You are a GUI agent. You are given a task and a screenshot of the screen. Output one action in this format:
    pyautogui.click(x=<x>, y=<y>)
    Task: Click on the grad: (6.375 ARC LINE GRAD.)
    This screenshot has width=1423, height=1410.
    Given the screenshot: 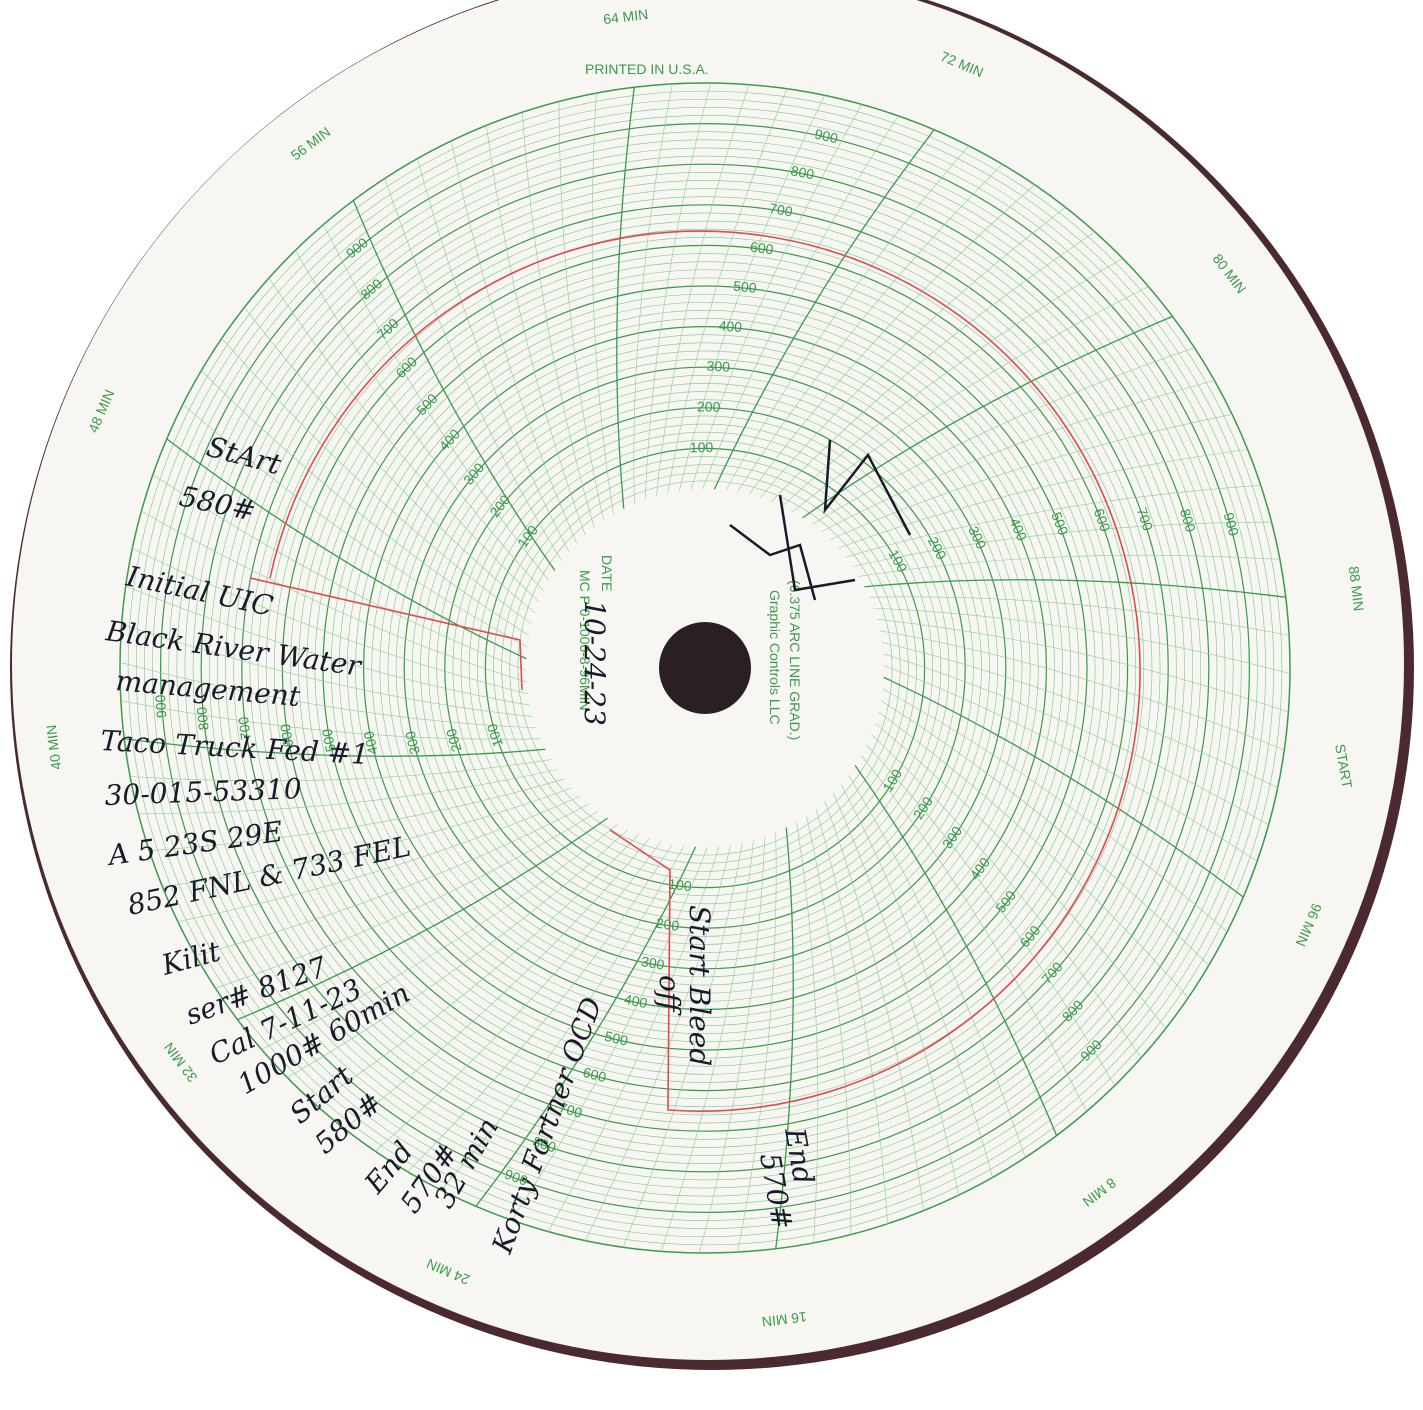 What is the action you would take?
    pyautogui.click(x=795, y=660)
    